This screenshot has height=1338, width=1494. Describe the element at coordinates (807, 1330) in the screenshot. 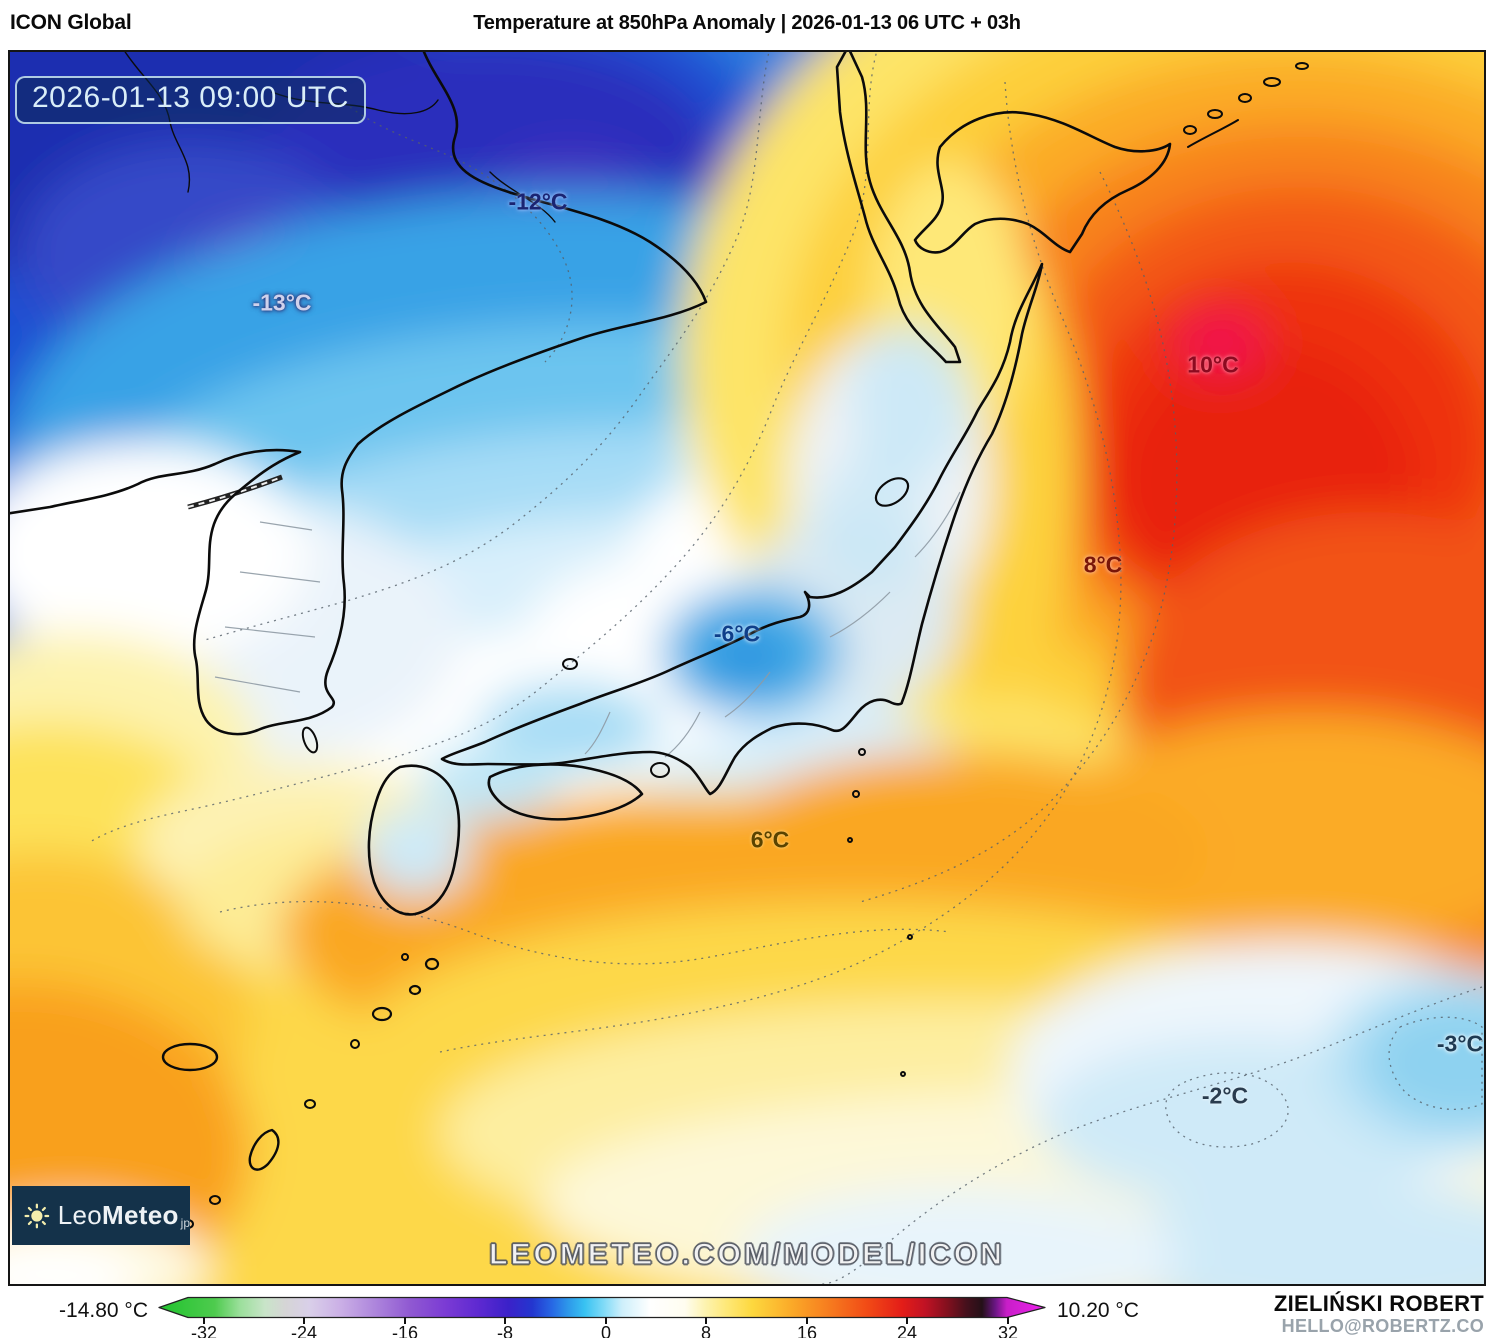

I see `colorbar-tick-label: 16` at that location.